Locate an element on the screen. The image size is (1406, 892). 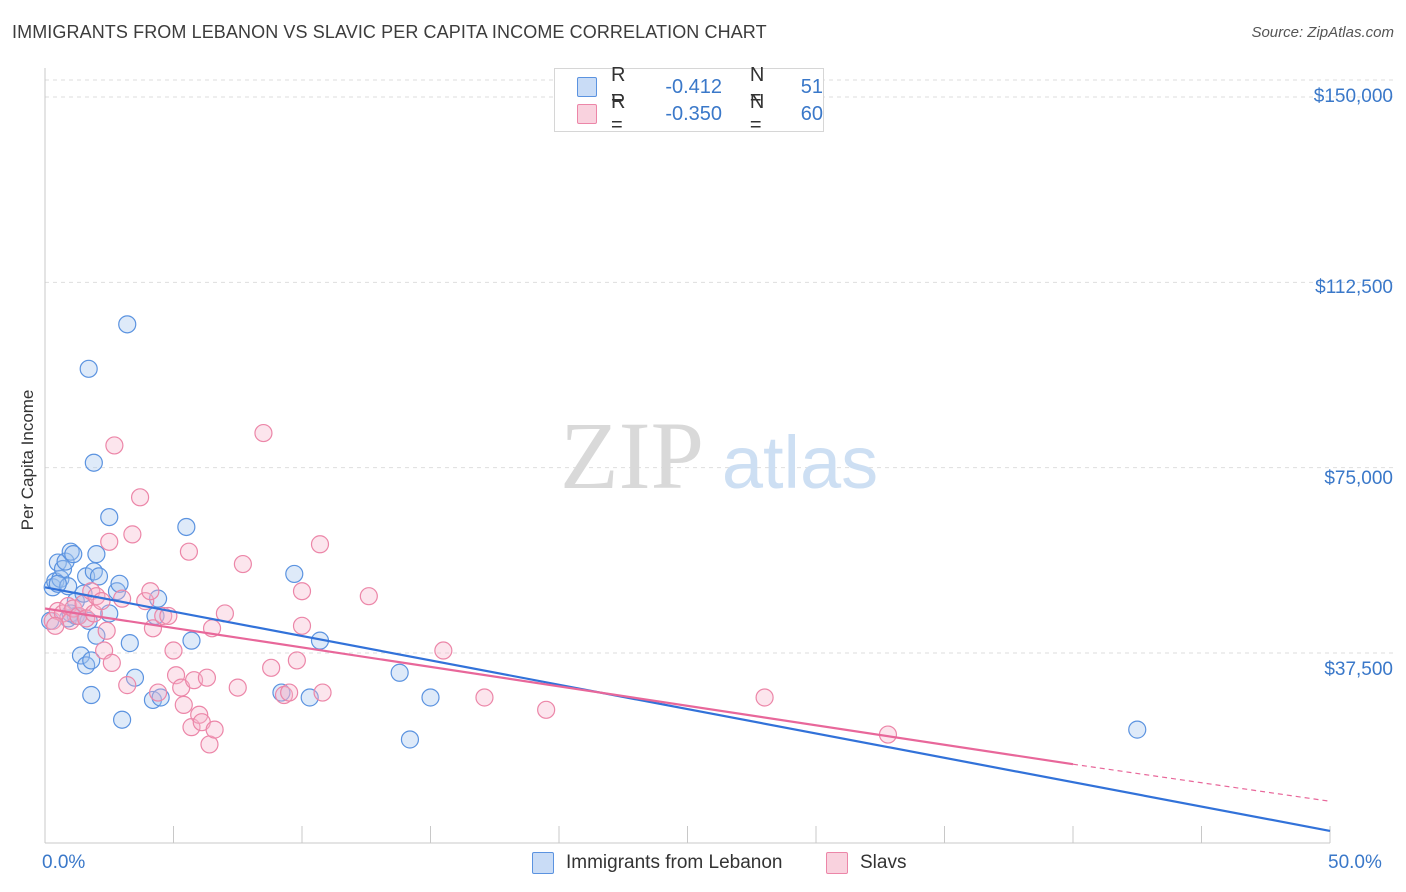
correlation-legend: R = -0.412 N = 51 R = -0.350 N = 60 is located at coordinates (689, 100).